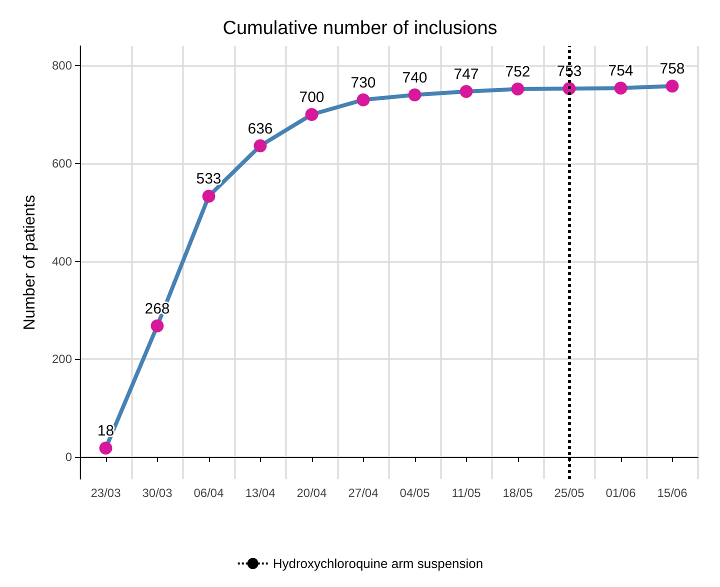 Image resolution: width=720 pixels, height=587 pixels. Describe the element at coordinates (312, 493) in the screenshot. I see `x-tick-label: 20/04` at that location.